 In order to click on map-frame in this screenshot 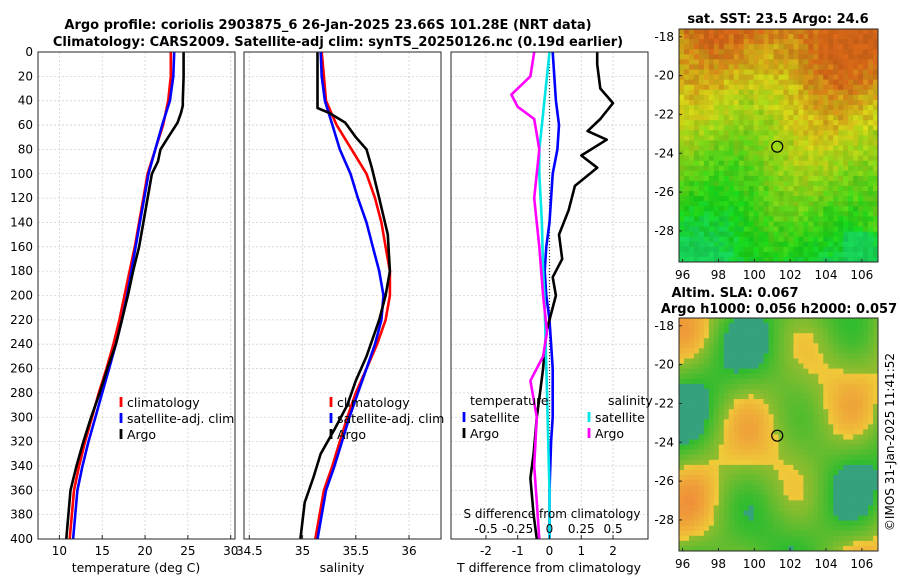, I will do `click(778, 434)`.